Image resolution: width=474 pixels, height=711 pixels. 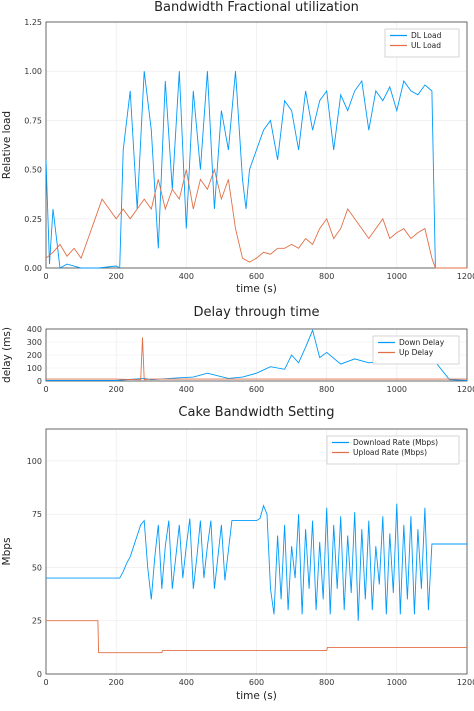 What do you see at coordinates (33, 120) in the screenshot?
I see `y-tick-label: 0.75` at bounding box center [33, 120].